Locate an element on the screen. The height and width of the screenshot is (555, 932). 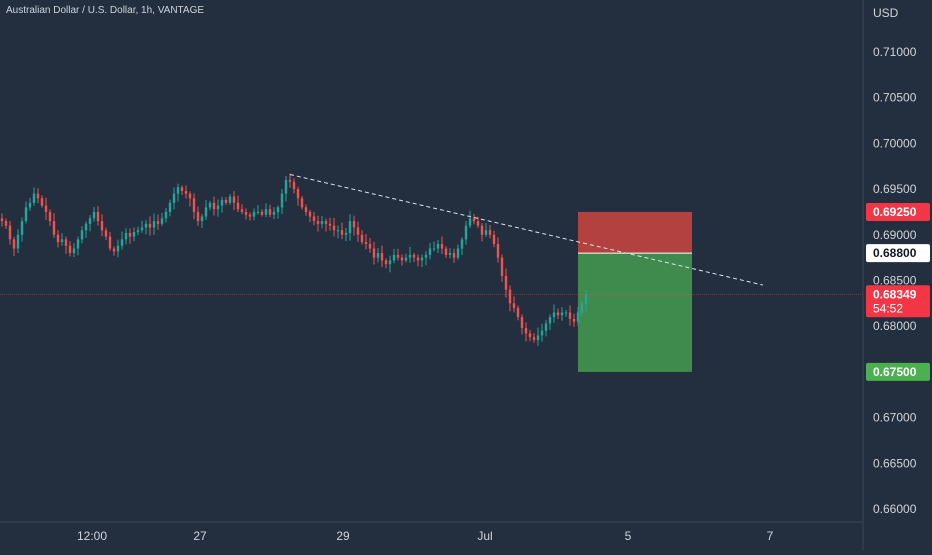
current-price-label is located at coordinates (898, 301).